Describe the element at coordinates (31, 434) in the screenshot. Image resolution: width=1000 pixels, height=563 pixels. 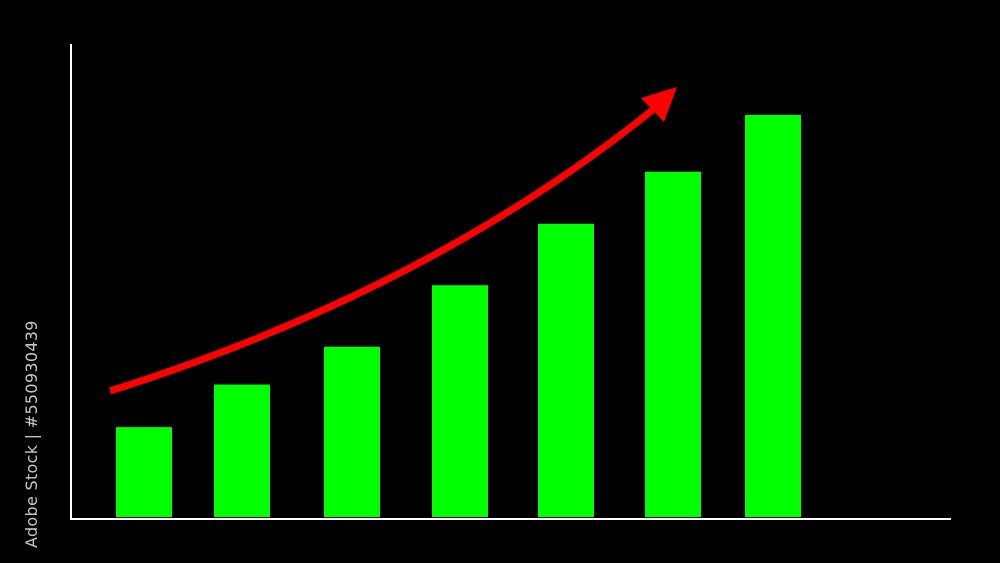
I see `stock-id-watermark: Adobe Stock | #550930439` at that location.